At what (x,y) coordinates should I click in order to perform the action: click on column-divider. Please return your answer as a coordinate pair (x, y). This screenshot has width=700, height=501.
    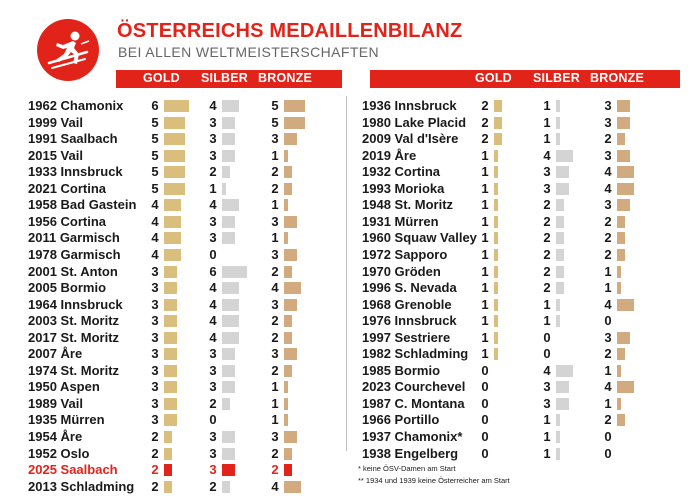
    Looking at the image, I should click on (346, 273).